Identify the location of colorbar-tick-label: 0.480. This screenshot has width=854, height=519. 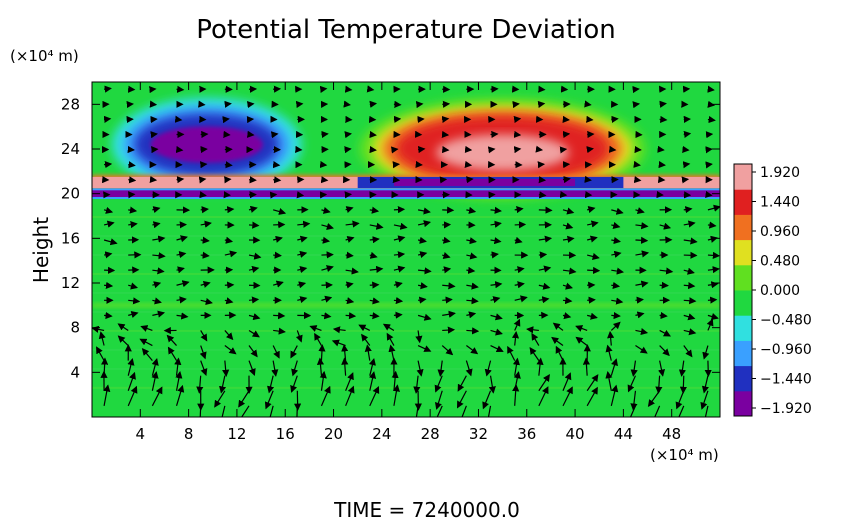
(780, 262).